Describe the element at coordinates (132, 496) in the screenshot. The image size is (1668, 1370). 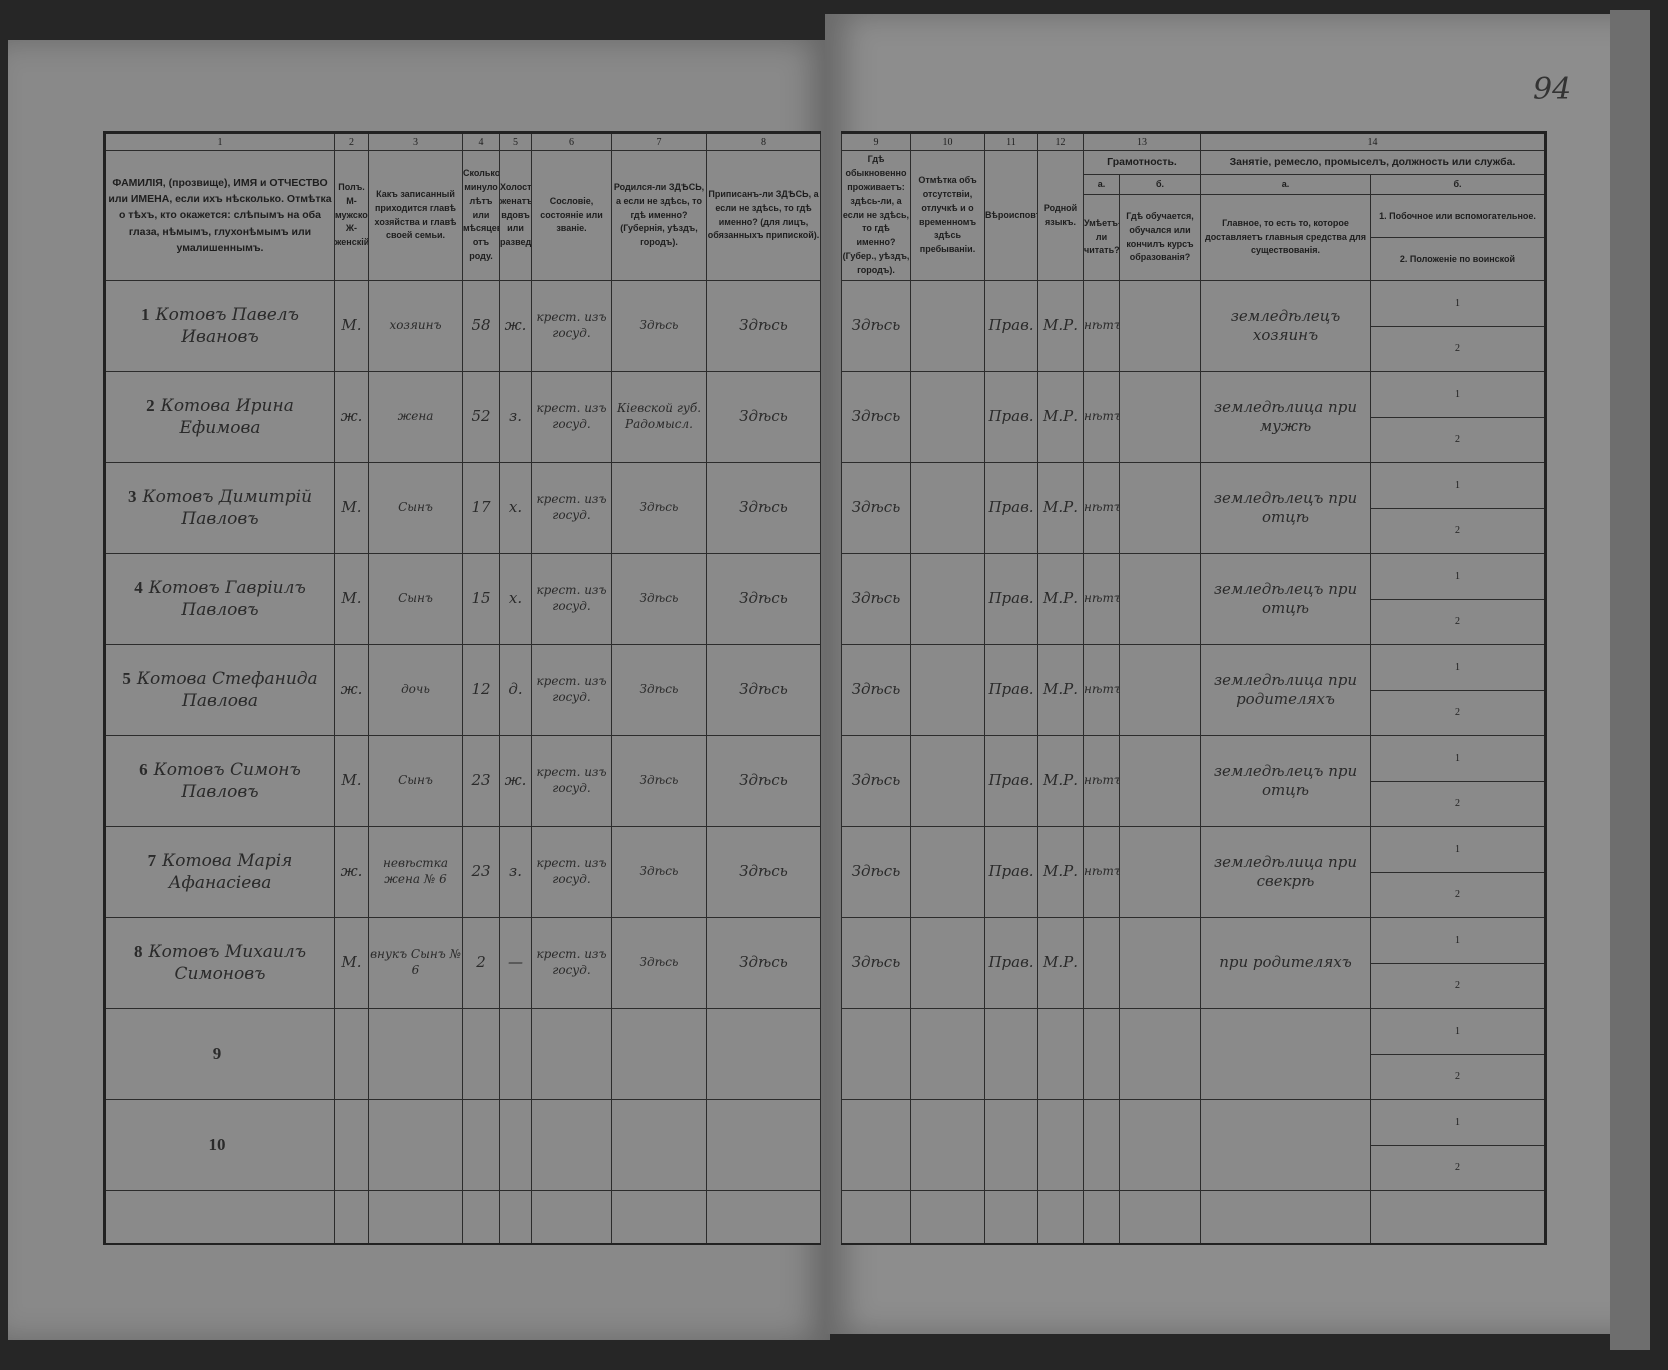
I see `row-number: 3` at that location.